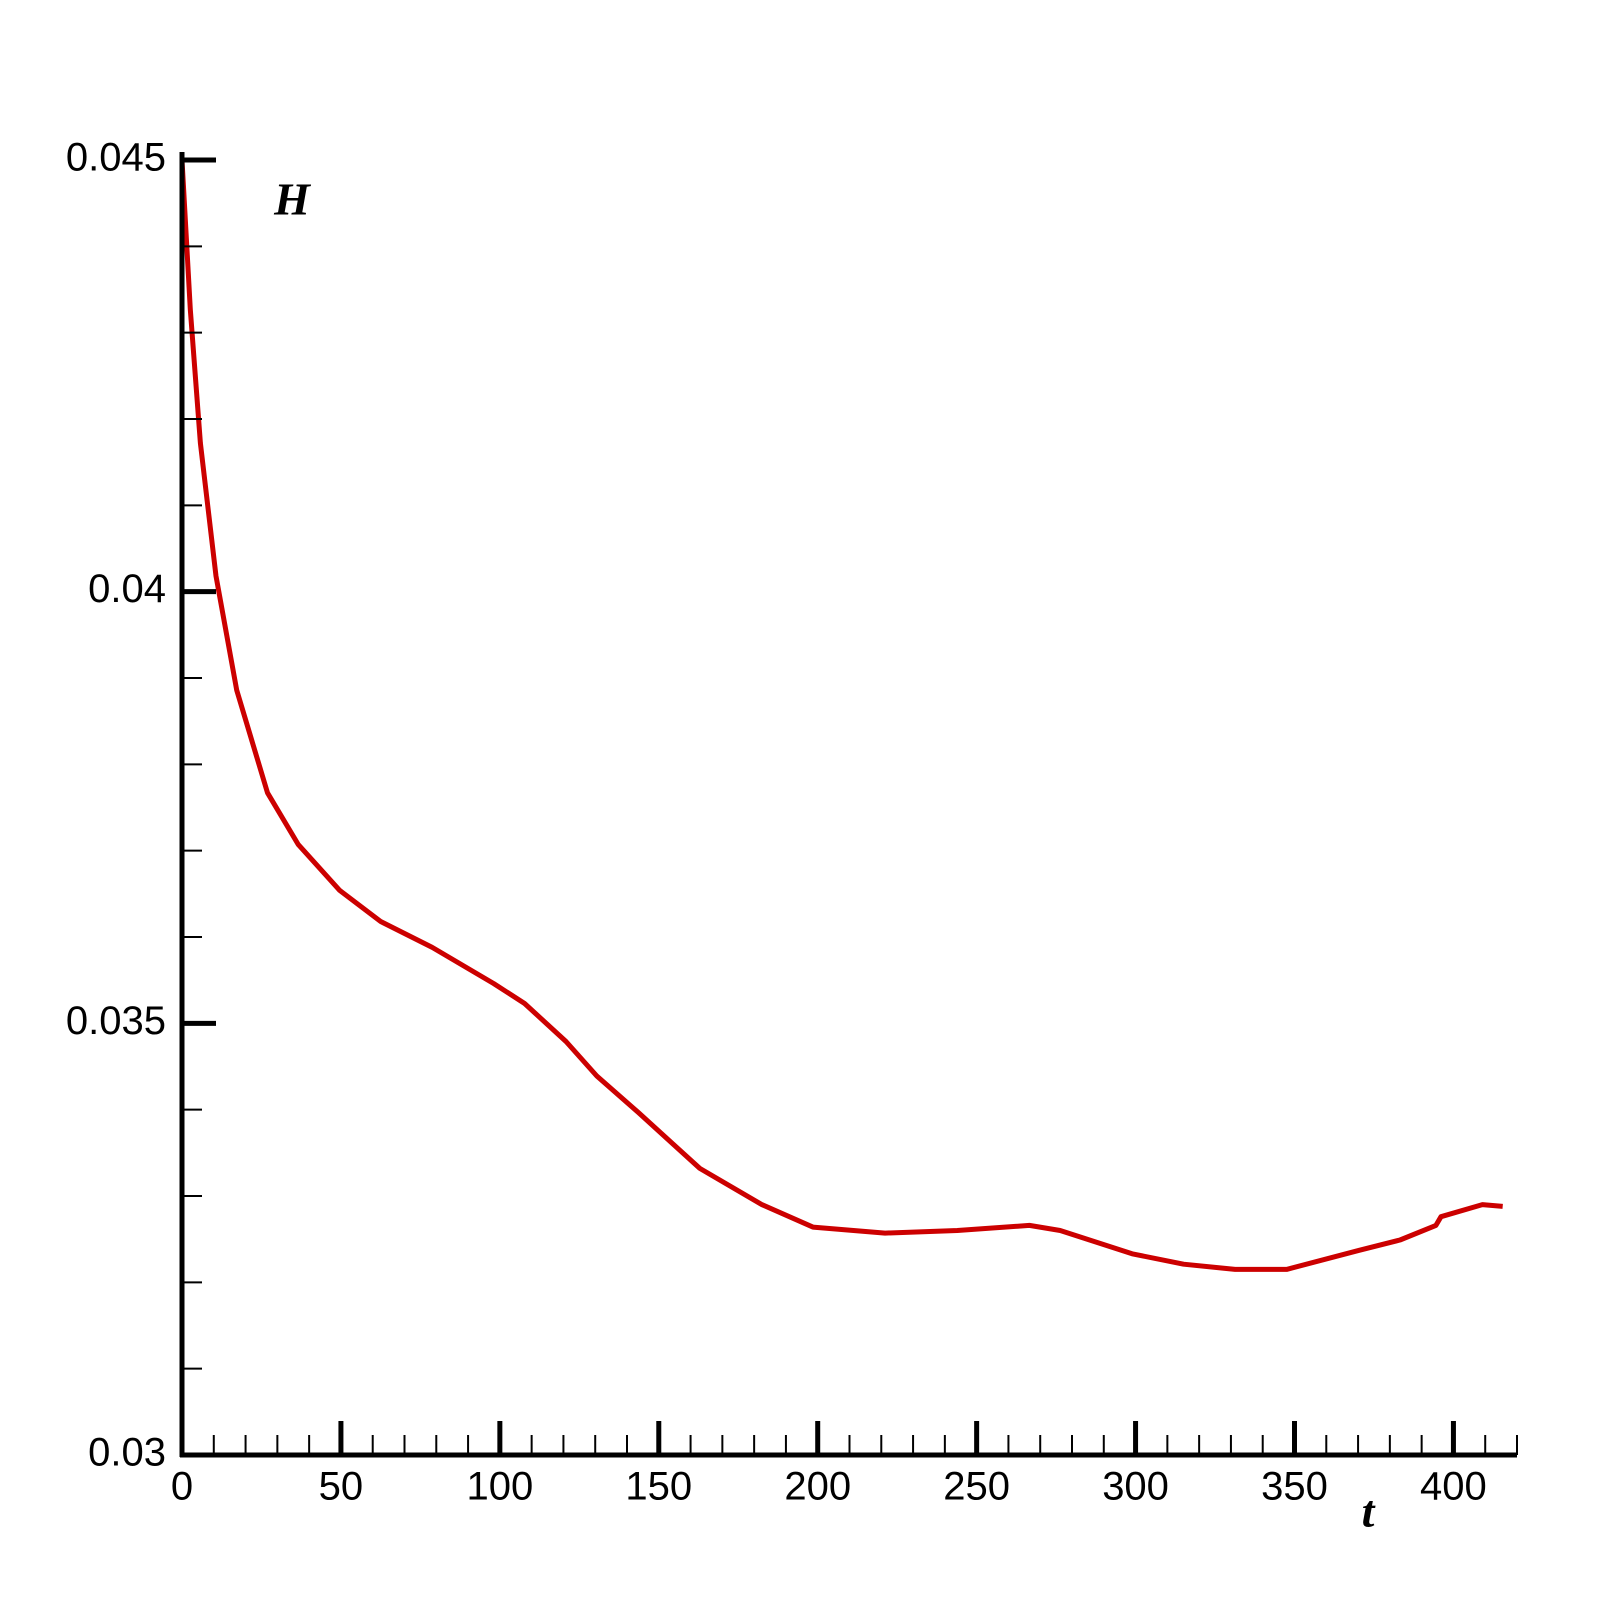 The width and height of the screenshot is (1606, 1606). Describe the element at coordinates (292, 199) in the screenshot. I see `y-axis-label: H` at that location.